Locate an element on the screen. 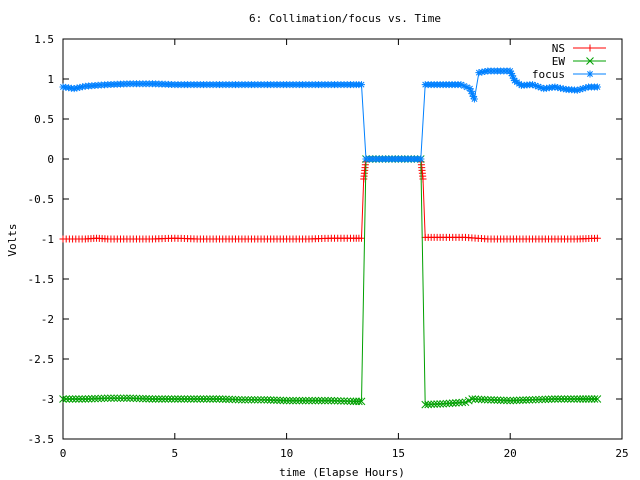 Image resolution: width=640 pixels, height=480 pixels. y-axis-label: Volts is located at coordinates (12, 239).